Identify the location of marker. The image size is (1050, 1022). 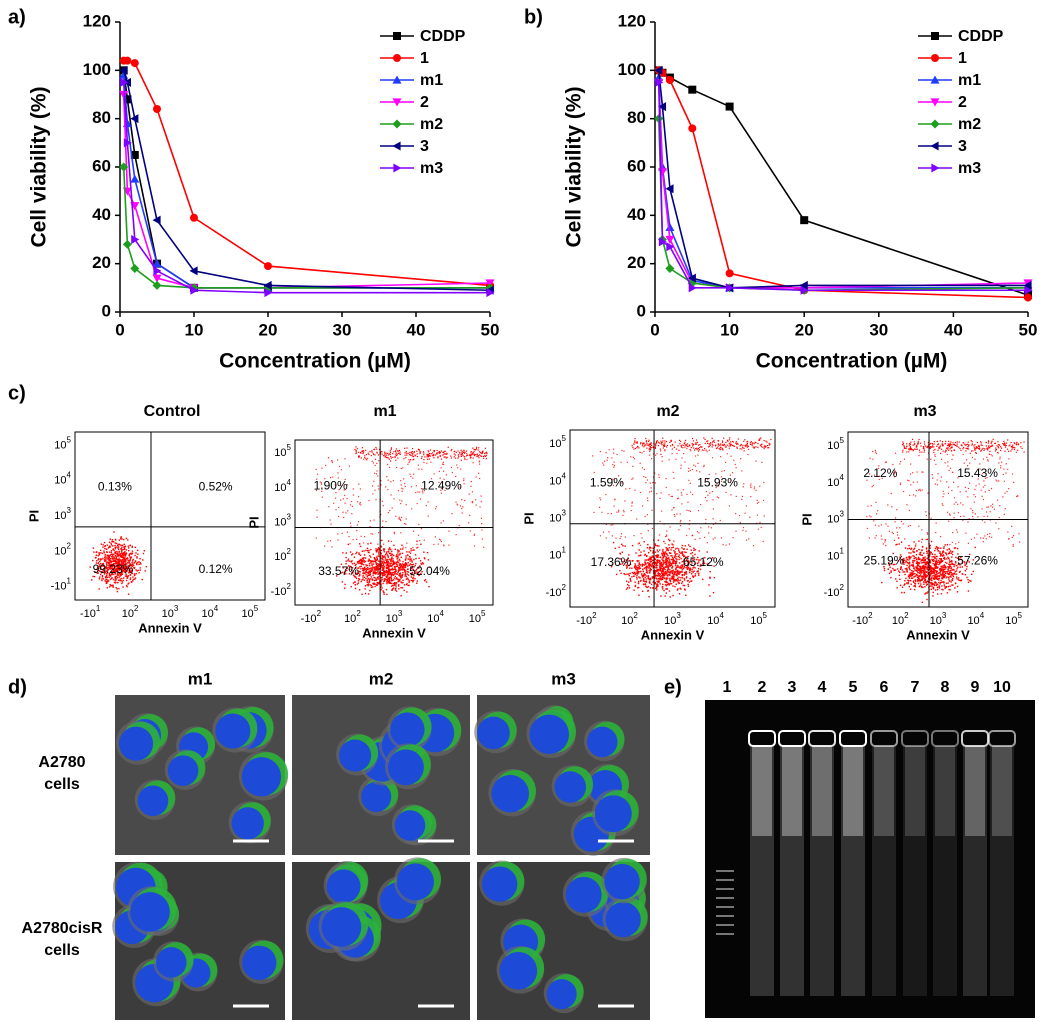
(670, 80).